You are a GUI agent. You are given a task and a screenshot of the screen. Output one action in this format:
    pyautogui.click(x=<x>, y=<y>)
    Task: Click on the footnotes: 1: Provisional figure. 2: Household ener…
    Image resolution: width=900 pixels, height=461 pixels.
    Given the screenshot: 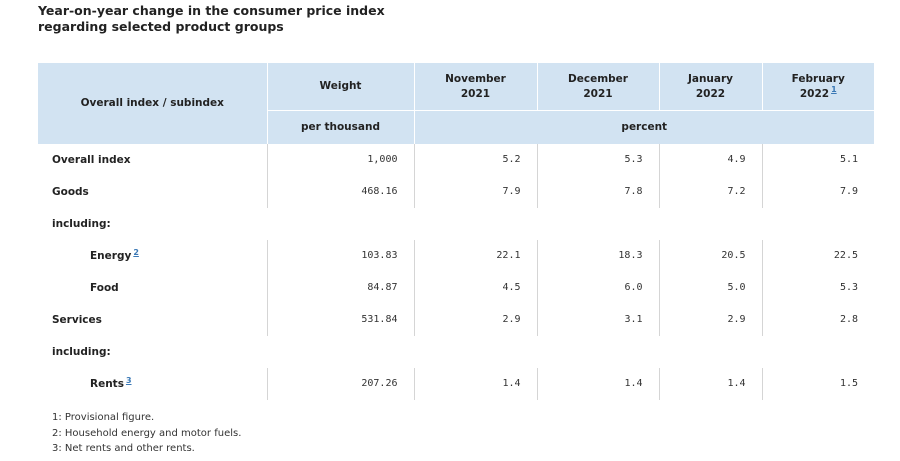 What is the action you would take?
    pyautogui.click(x=146, y=433)
    